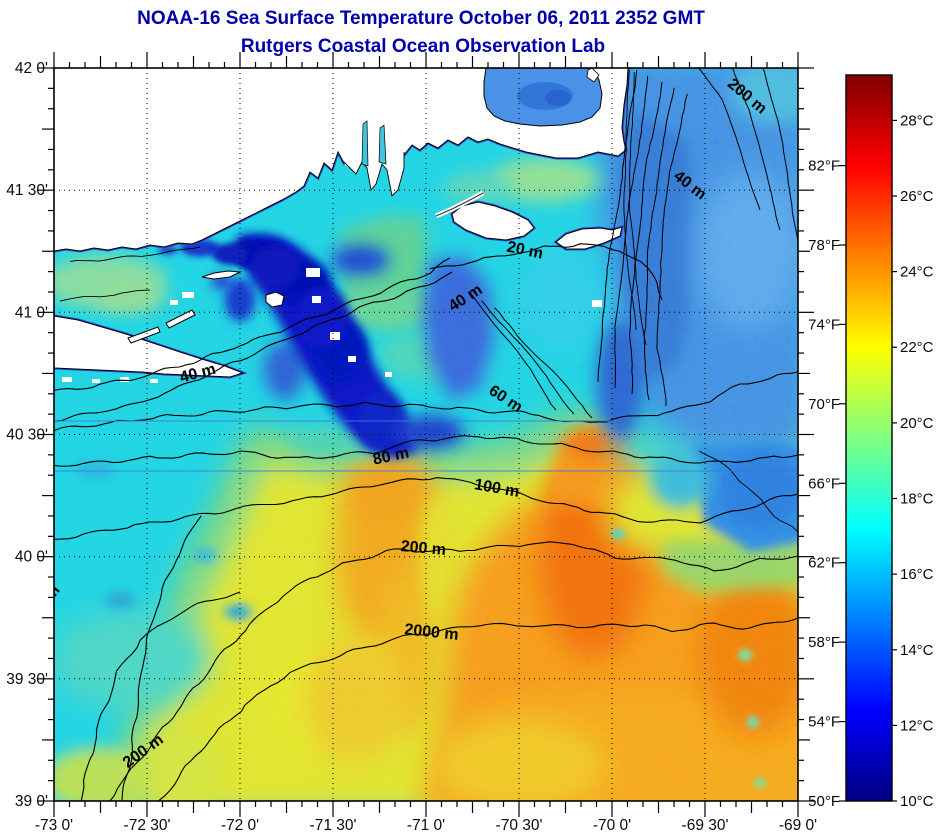 This screenshot has width=936, height=840. Describe the element at coordinates (917, 423) in the screenshot. I see `svg-text: 20°C` at that location.